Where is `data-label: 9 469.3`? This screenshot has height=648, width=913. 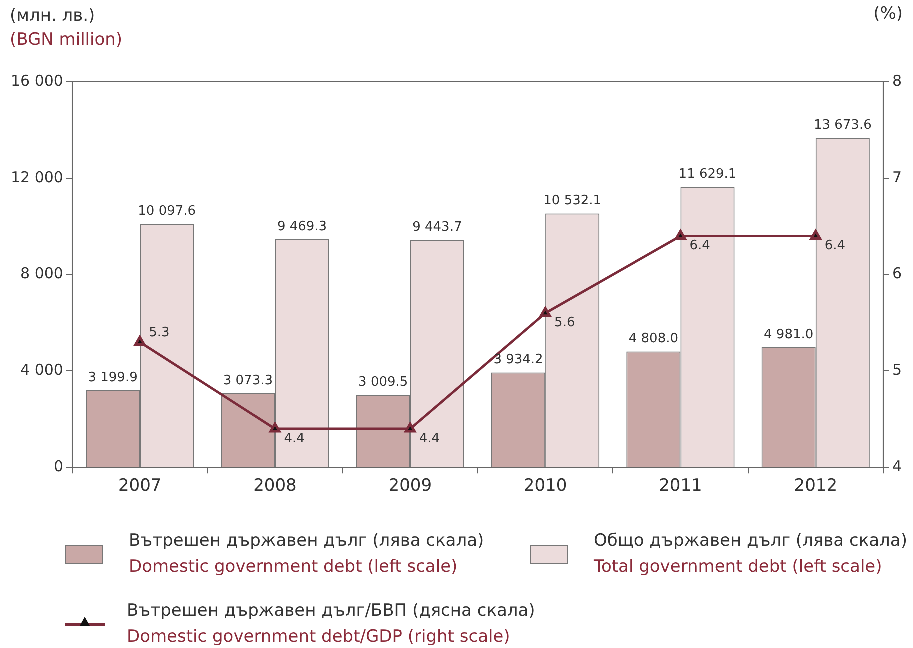
data-label: 9 469.3 is located at coordinates (302, 226).